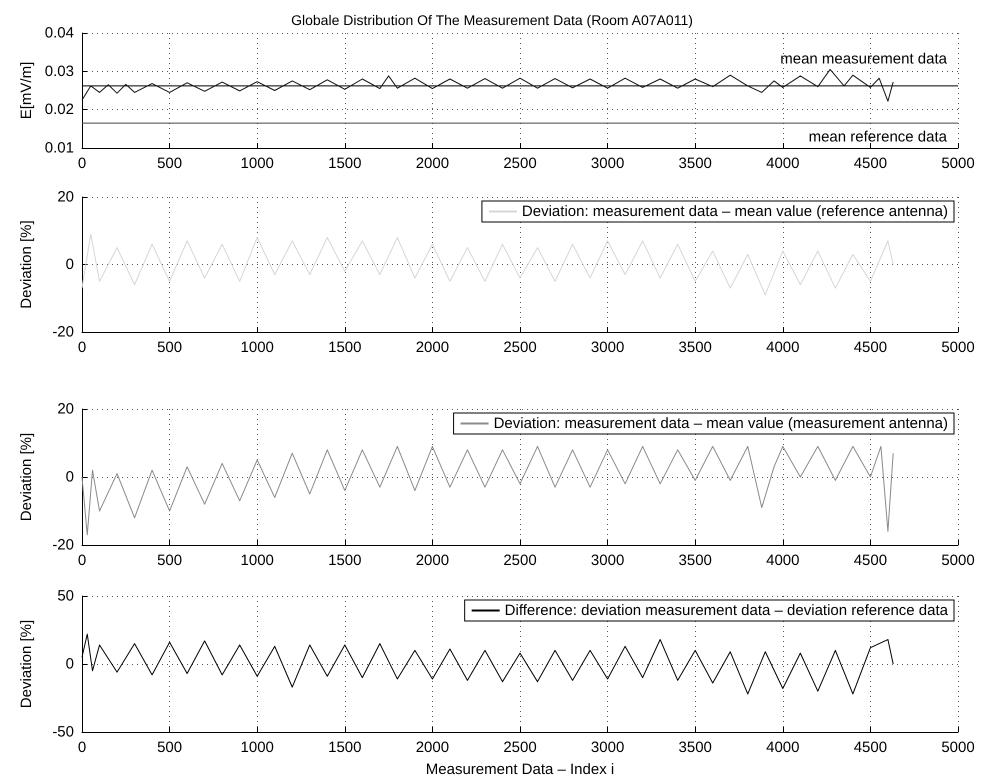  Describe the element at coordinates (864, 59) in the screenshot. I see `ref-line-label: mean measurement data` at that location.